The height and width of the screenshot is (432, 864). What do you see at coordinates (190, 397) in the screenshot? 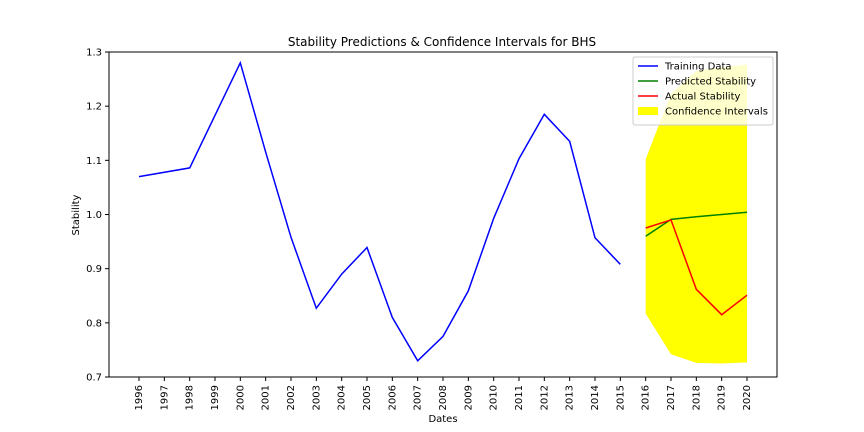
I see `x-tick-label: 1998` at bounding box center [190, 397].